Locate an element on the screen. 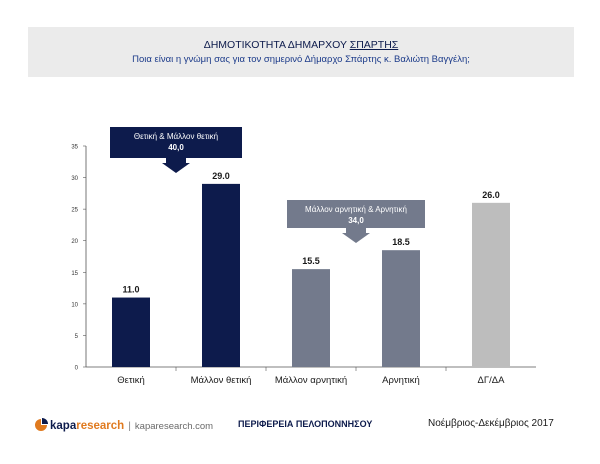 The height and width of the screenshot is (464, 600). y-tick-label: 25 is located at coordinates (74, 211).